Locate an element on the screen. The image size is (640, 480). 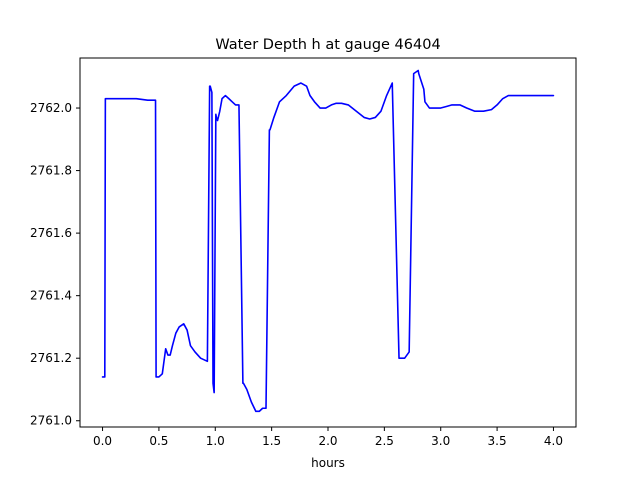
x-tick-label: 0.5 is located at coordinates (158, 441).